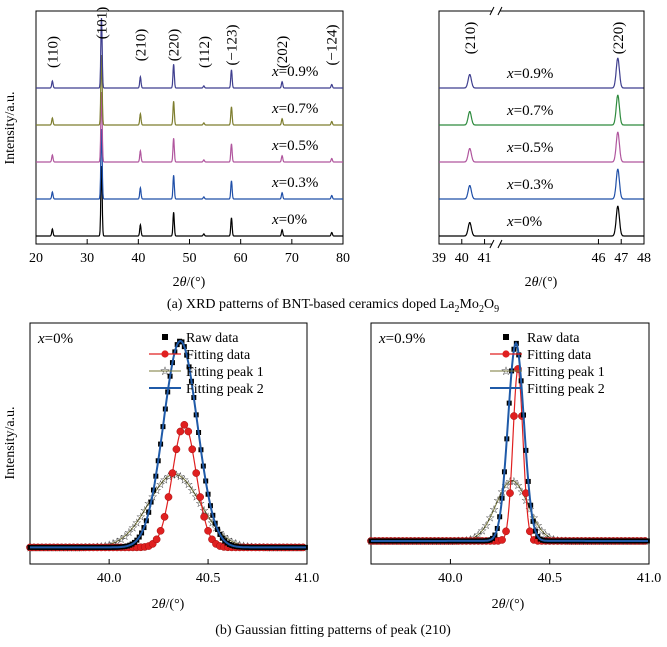  What do you see at coordinates (53, 52) in the screenshot?
I see `xrd-full-peak-label: (110)` at bounding box center [53, 52].